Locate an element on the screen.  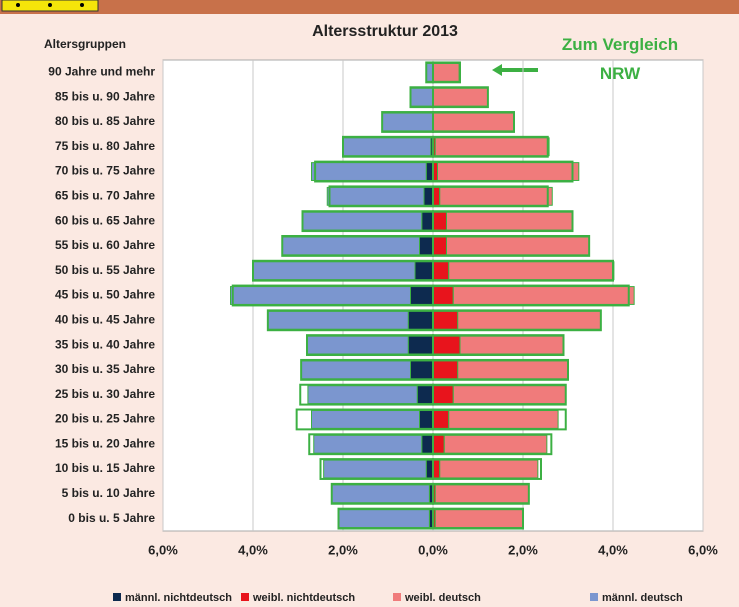
y-tick-label: 45 bis u. 50 Jahre is located at coordinates (105, 295).